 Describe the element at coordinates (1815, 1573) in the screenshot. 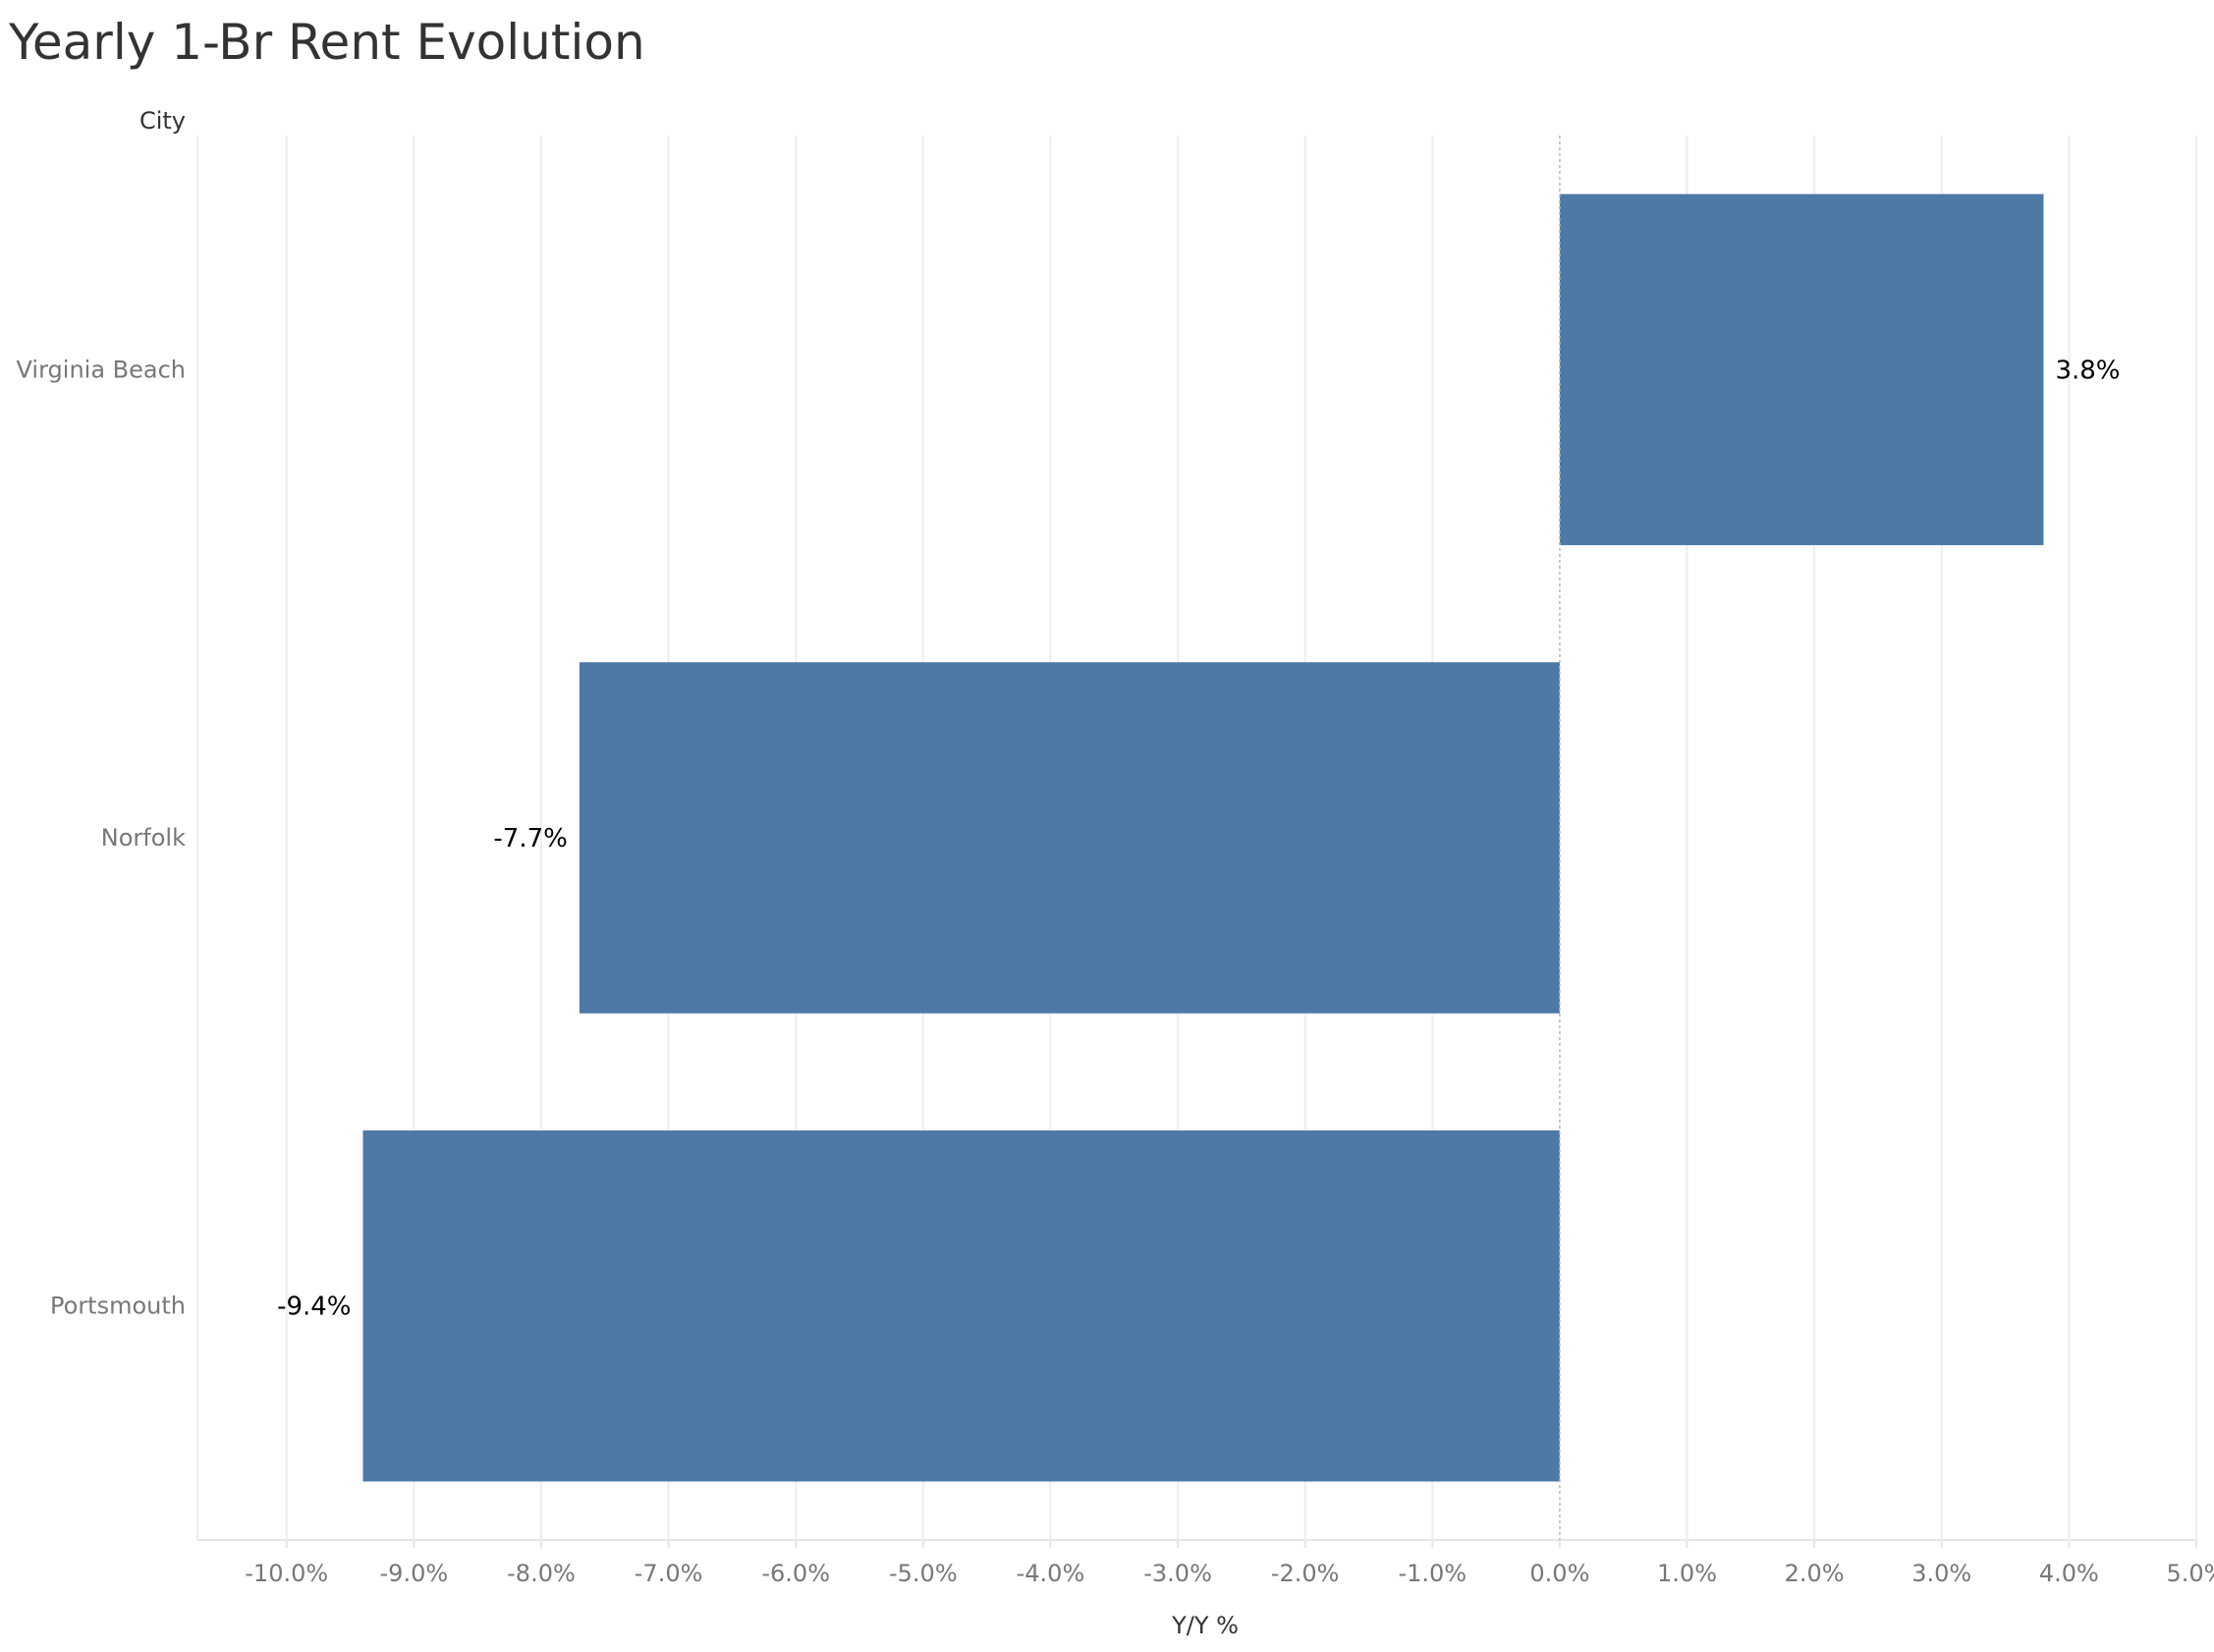

I see `x-tick-label: 2.0%` at that location.